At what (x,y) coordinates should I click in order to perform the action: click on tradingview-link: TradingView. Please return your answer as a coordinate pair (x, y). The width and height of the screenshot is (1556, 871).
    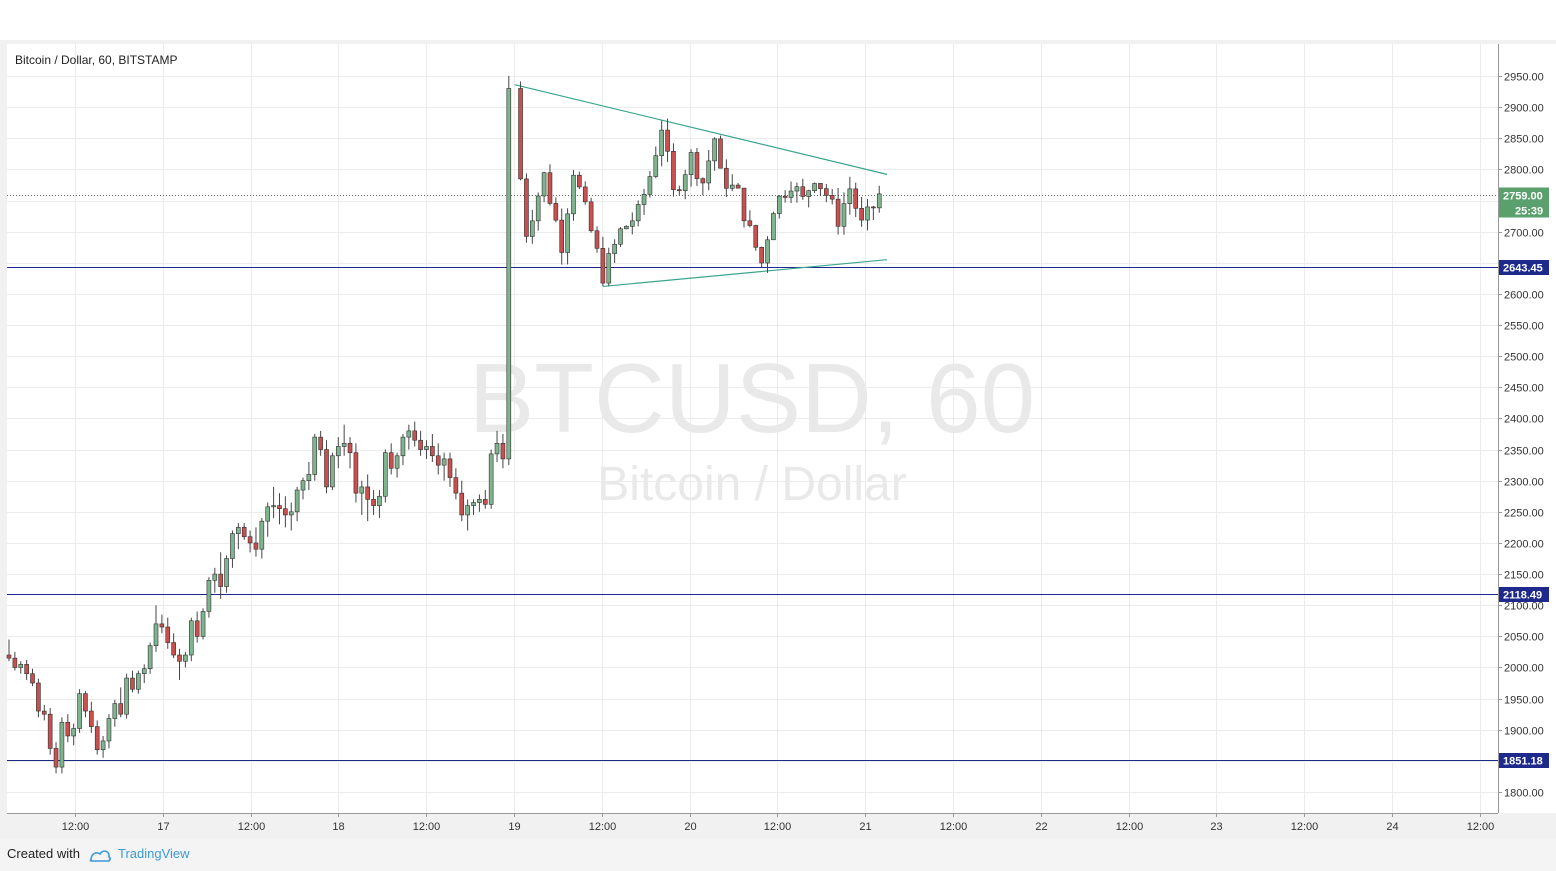
    Looking at the image, I should click on (154, 853).